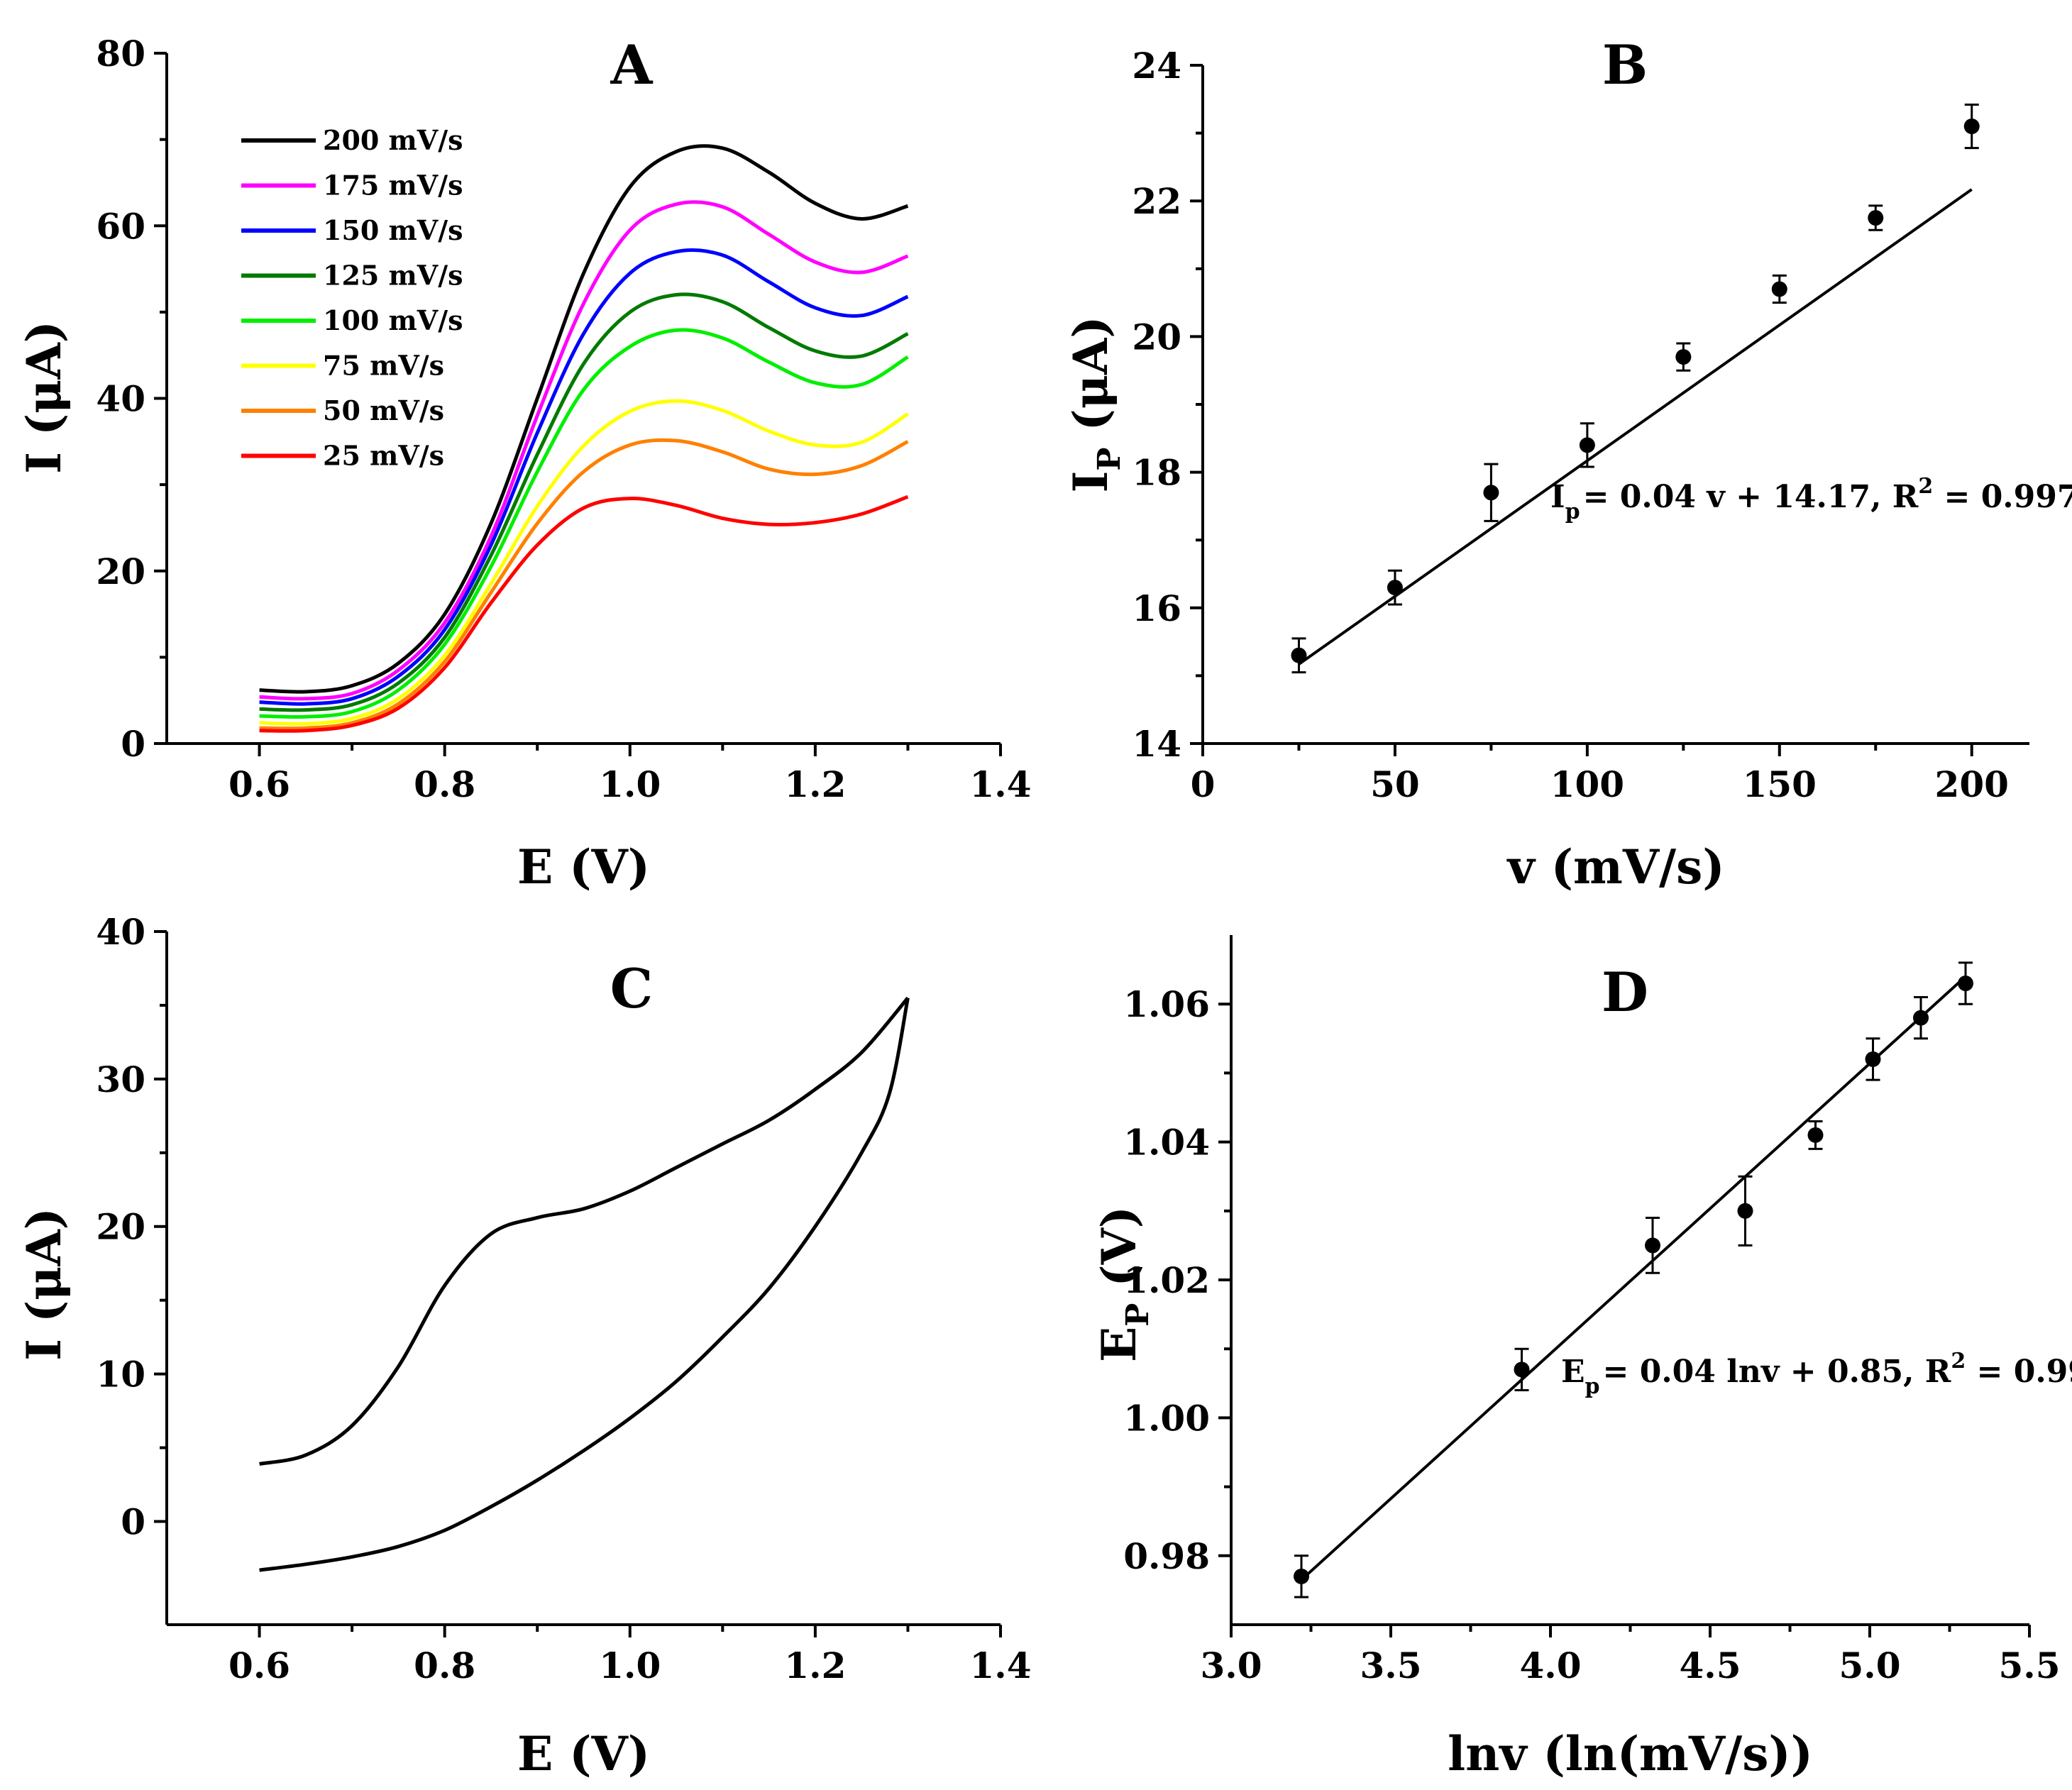  Describe the element at coordinates (1090, 382) in the screenshot. I see `y-axis-label-unit: (μA)` at that location.